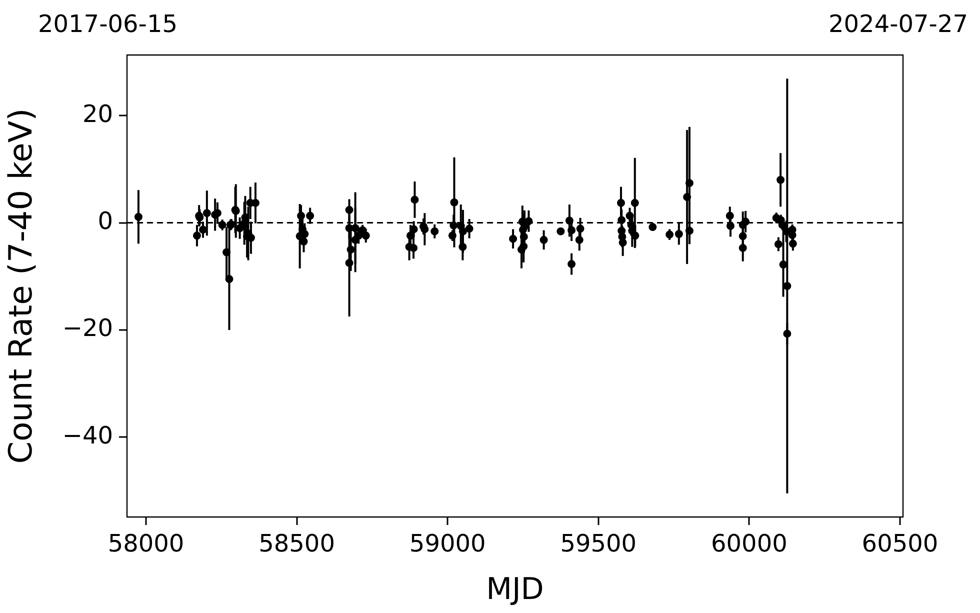 This screenshot has height=613, width=980. Describe the element at coordinates (97, 114) in the screenshot. I see `y-tick-label: 20` at that location.